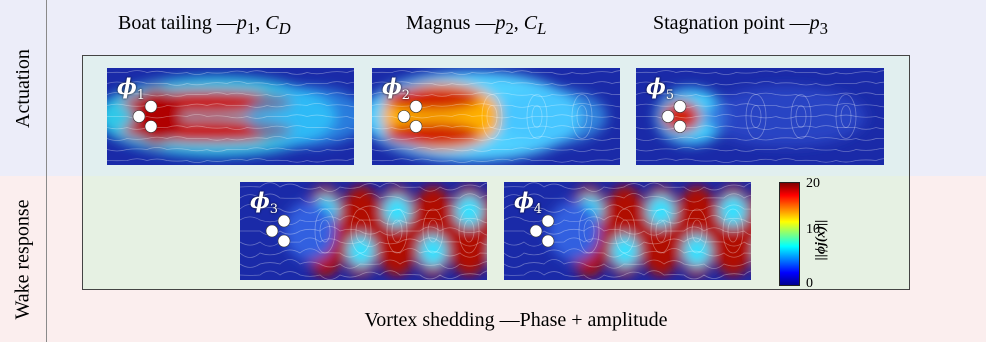  I want to click on mode-plot-phi1: ϕ1, so click(230, 116).